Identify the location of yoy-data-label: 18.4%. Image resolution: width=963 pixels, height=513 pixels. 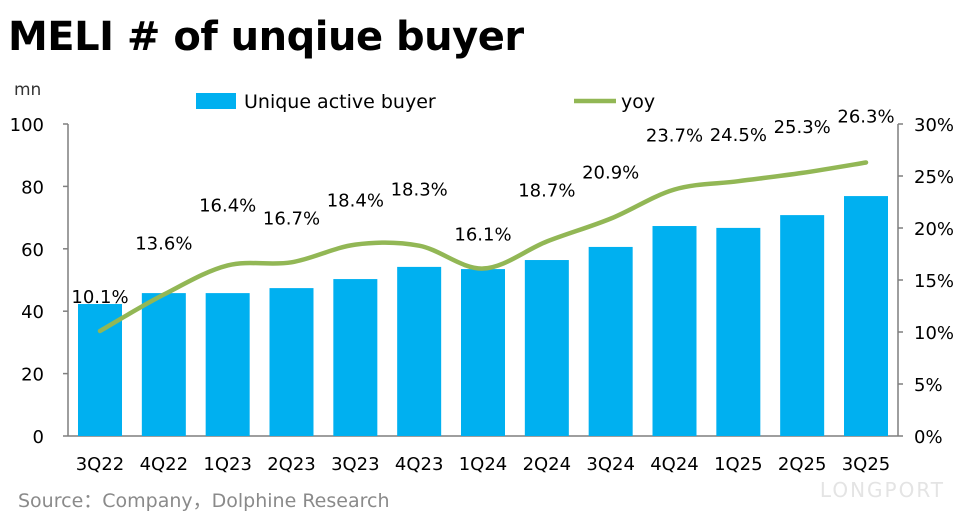
(355, 201).